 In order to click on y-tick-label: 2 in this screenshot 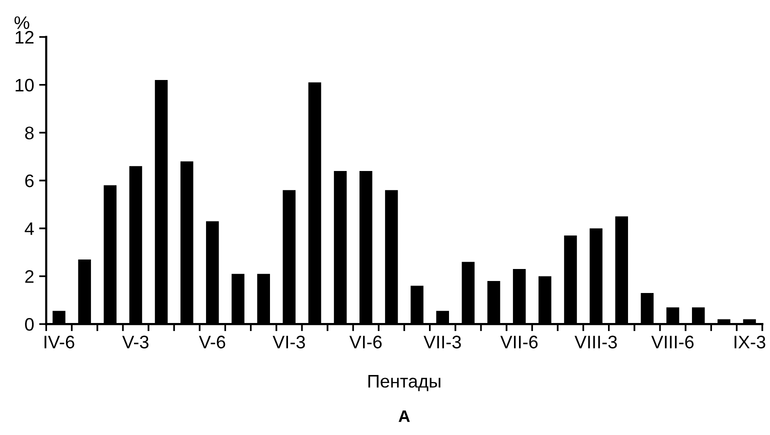, I will do `click(29, 276)`.